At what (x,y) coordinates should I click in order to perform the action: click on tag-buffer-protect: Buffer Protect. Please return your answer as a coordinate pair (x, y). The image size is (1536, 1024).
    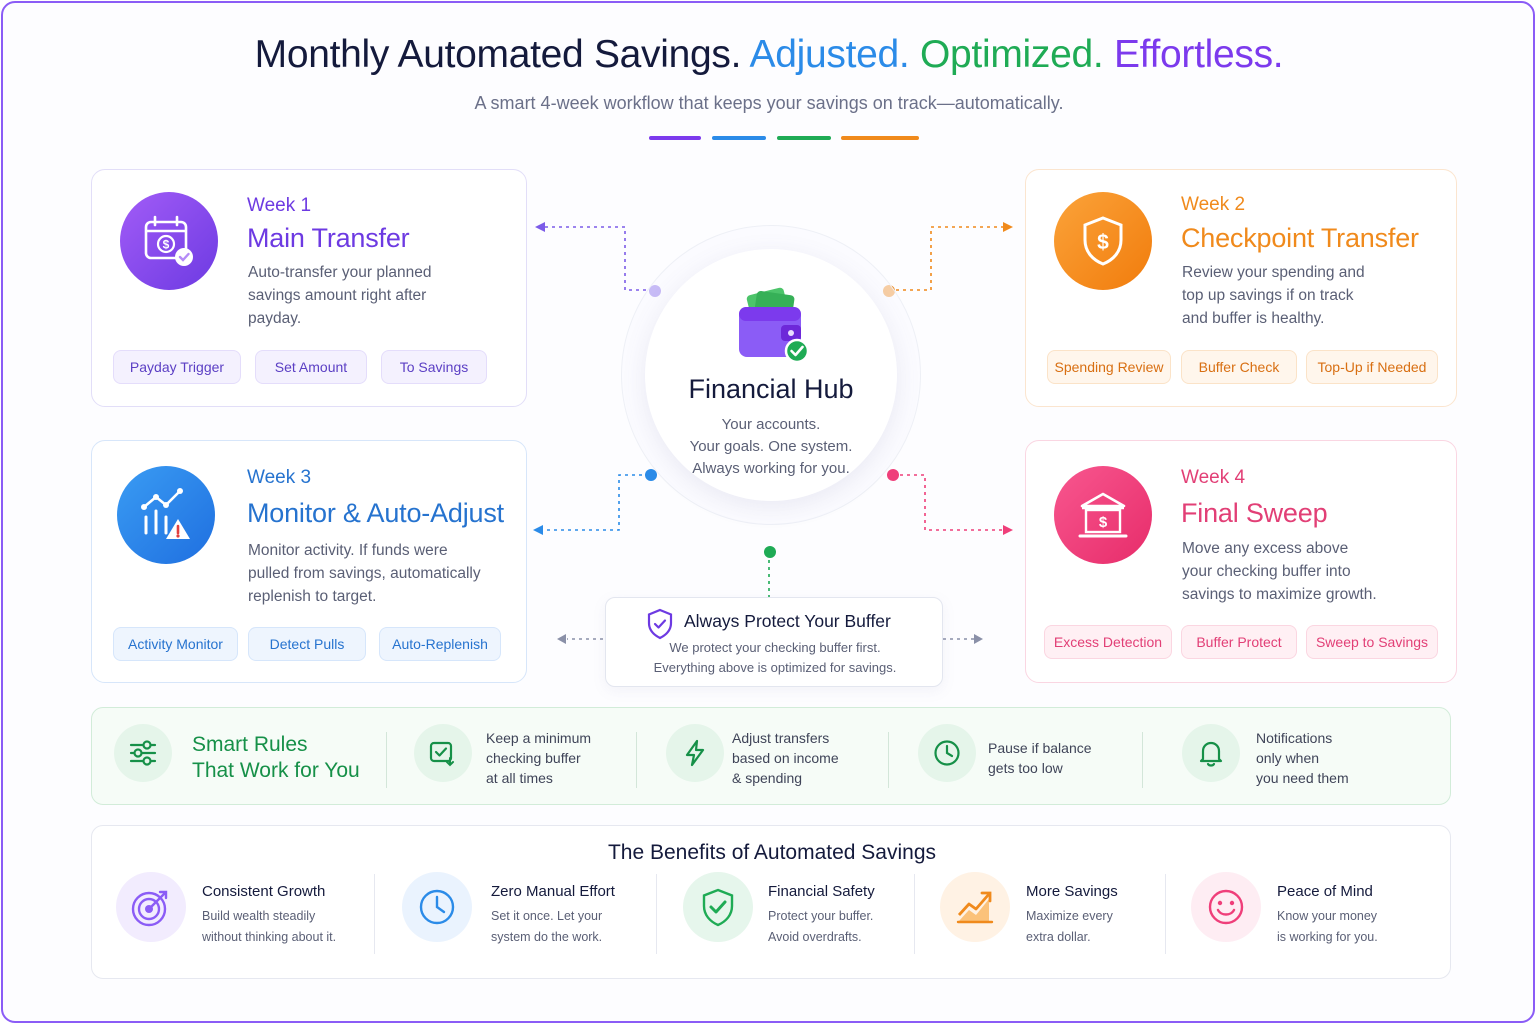
    Looking at the image, I should click on (1239, 642).